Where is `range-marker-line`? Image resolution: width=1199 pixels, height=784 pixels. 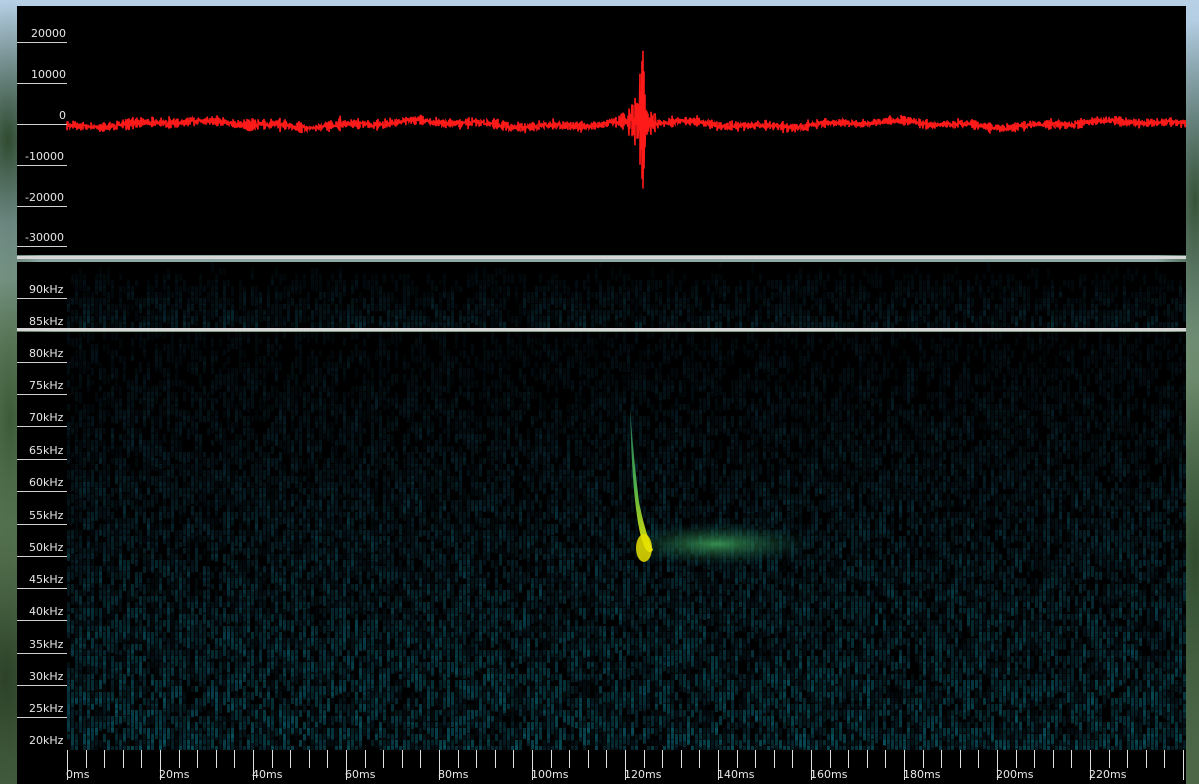
range-marker-line is located at coordinates (601, 329).